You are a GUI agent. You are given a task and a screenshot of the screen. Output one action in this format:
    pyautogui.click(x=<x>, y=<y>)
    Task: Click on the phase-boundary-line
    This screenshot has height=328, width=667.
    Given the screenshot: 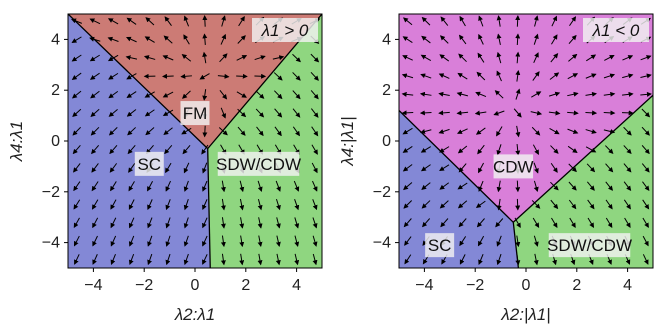 What is the action you would take?
    pyautogui.click(x=209, y=208)
    